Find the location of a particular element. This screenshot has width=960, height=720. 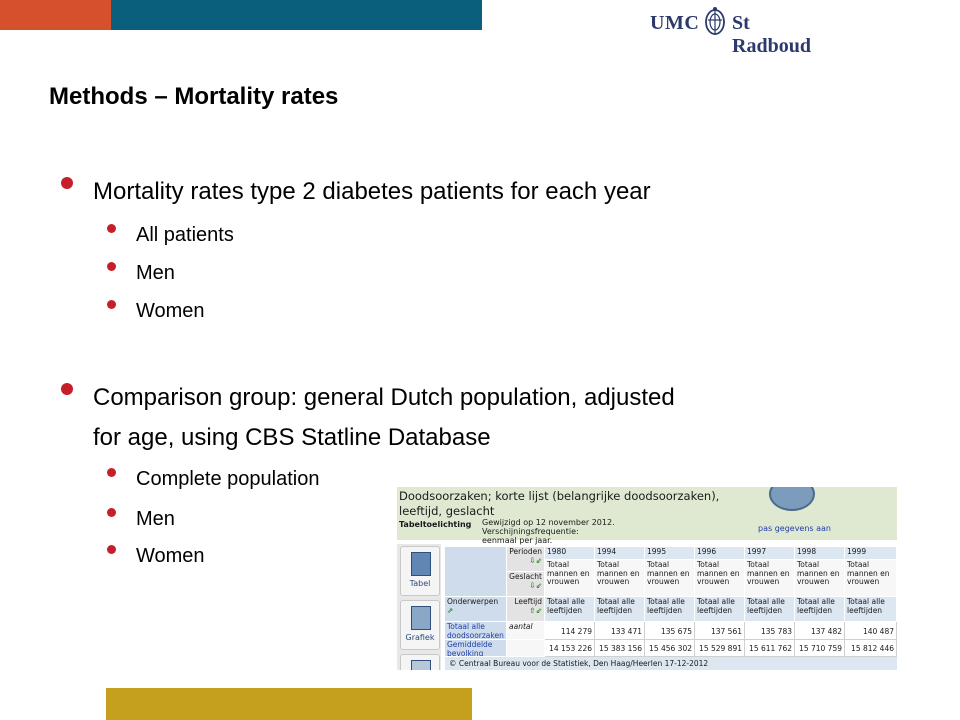

statline-side-panel: Tabel Grafiek is located at coordinates (419, 607).